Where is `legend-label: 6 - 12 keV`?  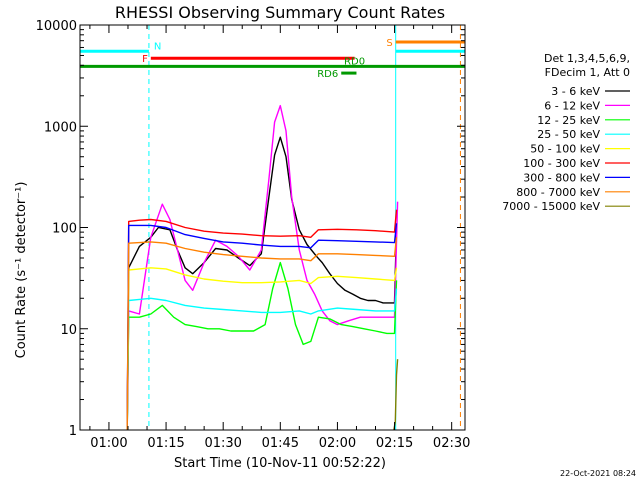
legend-label: 6 - 12 keV is located at coordinates (572, 105).